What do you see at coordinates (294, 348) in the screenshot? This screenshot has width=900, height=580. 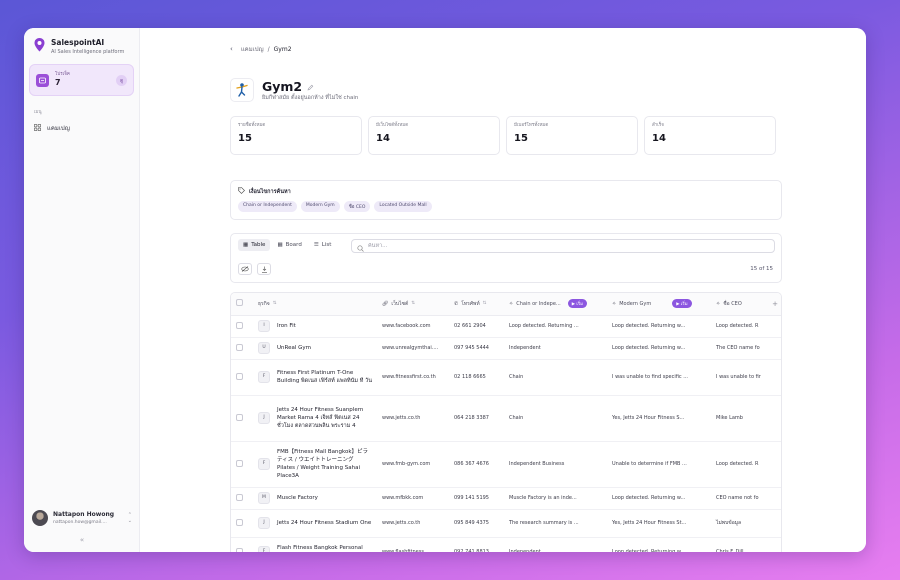 I see `company-name: UnReal Gym` at bounding box center [294, 348].